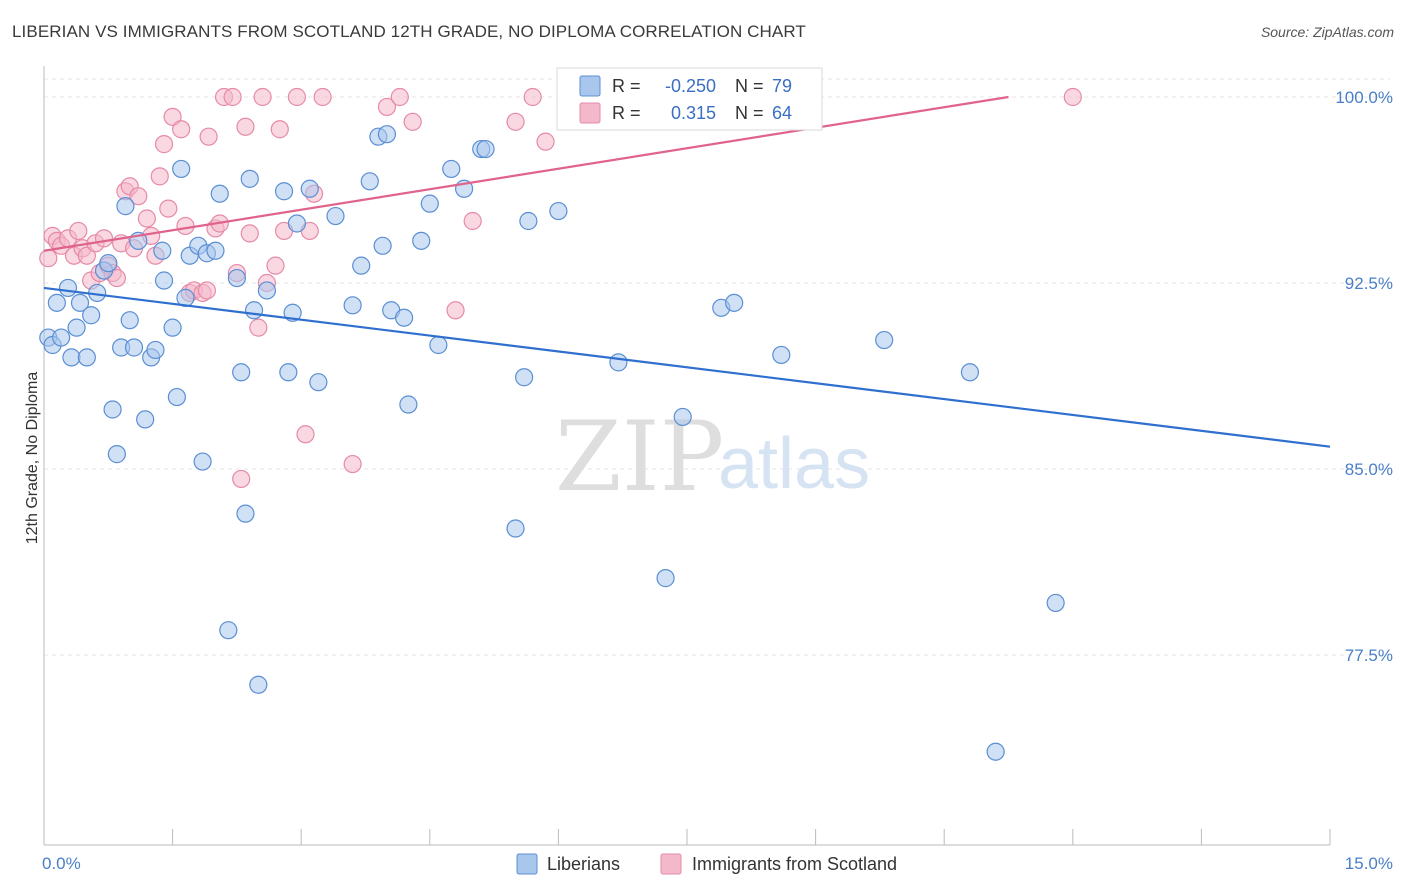  What do you see at coordinates (626, 86) in the screenshot?
I see `legend-r-label: R =` at bounding box center [626, 86].